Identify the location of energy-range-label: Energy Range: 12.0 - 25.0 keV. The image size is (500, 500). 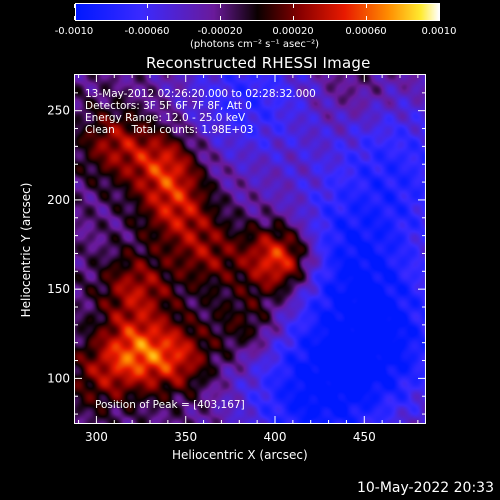
(165, 118).